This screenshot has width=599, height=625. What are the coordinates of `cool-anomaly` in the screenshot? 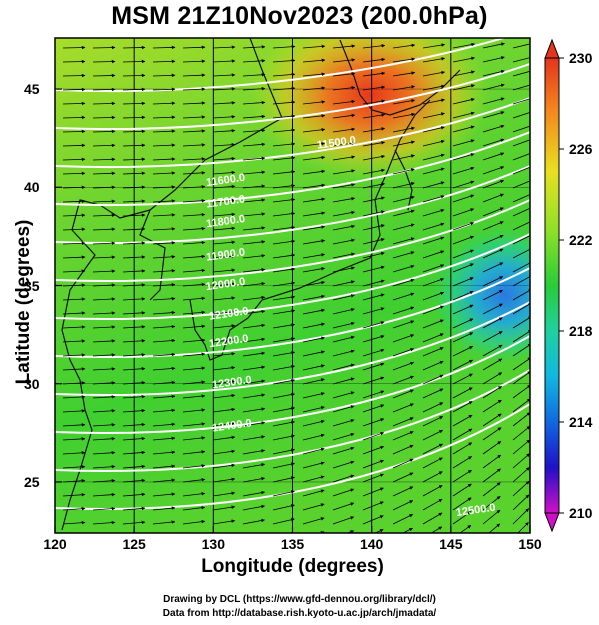 It's located at (480, 295).